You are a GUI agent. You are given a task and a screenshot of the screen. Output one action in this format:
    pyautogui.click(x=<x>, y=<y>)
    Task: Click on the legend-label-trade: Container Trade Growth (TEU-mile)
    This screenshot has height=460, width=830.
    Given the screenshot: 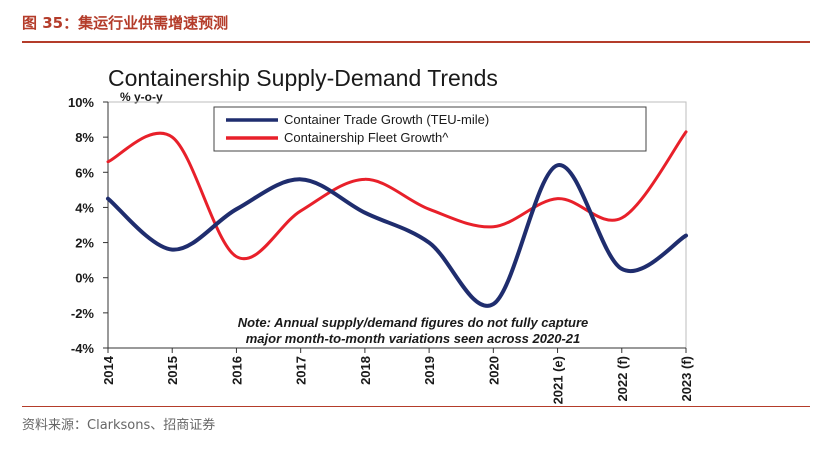 What is the action you would take?
    pyautogui.click(x=386, y=119)
    